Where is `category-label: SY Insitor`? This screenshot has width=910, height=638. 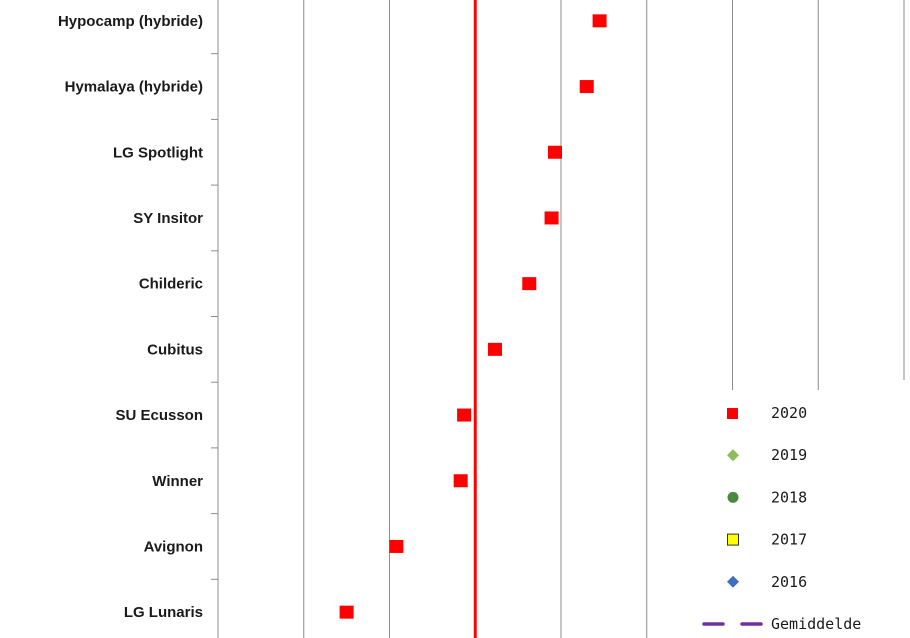
category-label: SY Insitor is located at coordinates (168, 218).